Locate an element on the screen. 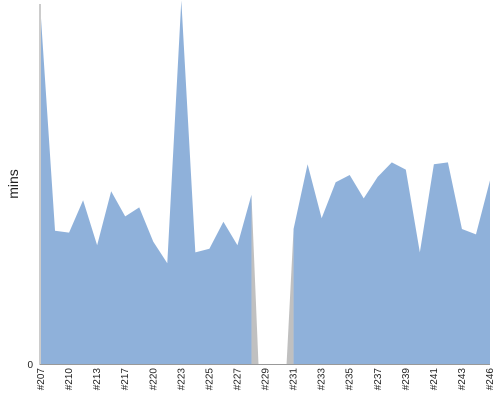  y-axis-title: mins is located at coordinates (13, 184).